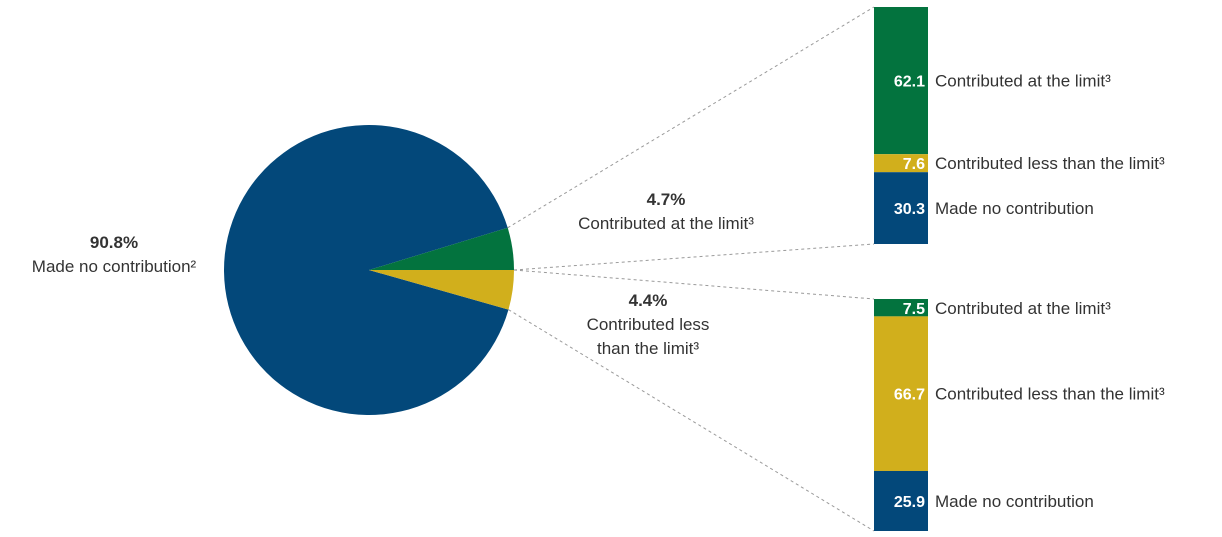  What do you see at coordinates (909, 502) in the screenshot?
I see `bar2-value-label: 25.9` at bounding box center [909, 502].